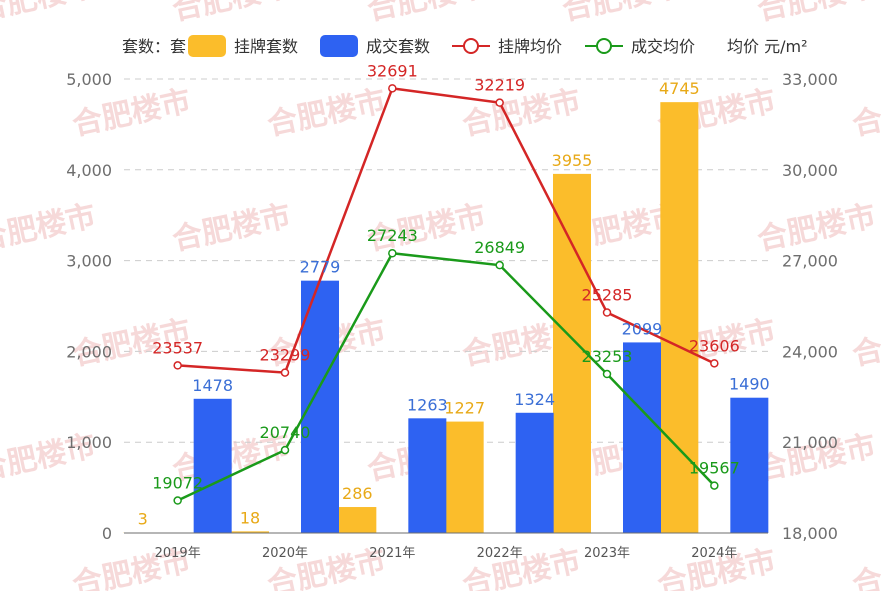 The height and width of the screenshot is (591, 881). What do you see at coordinates (810, 351) in the screenshot?
I see `y-right-tick-label: 24,000` at bounding box center [810, 351].